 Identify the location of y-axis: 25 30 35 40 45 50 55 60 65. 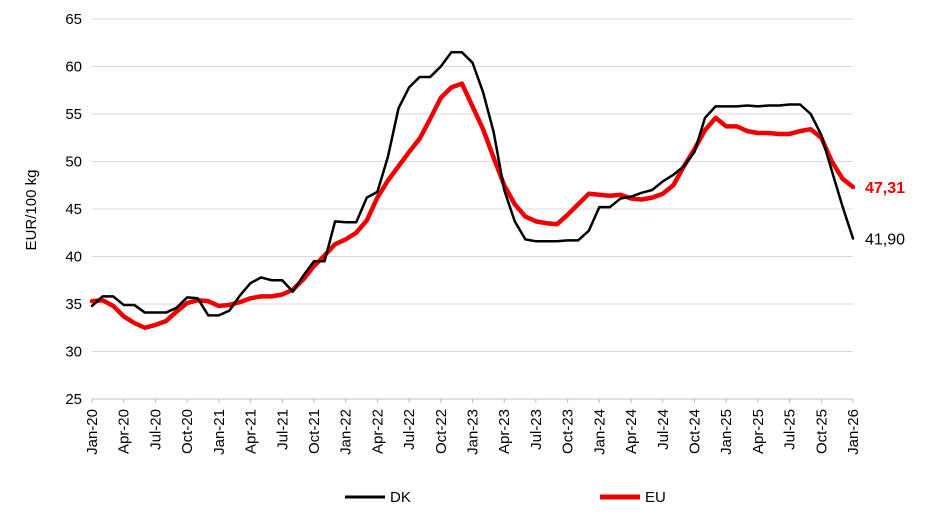
(73, 209).